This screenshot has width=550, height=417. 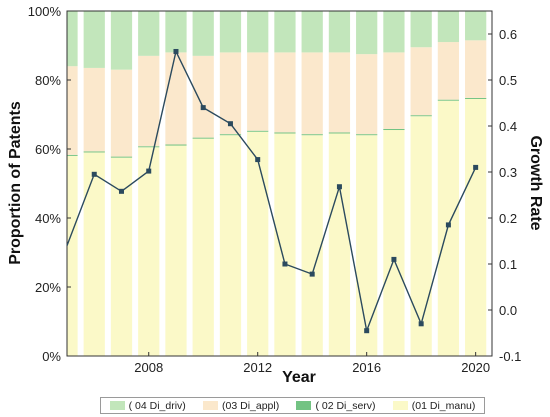 I want to click on growth-rate-point-2018, so click(x=421, y=324).